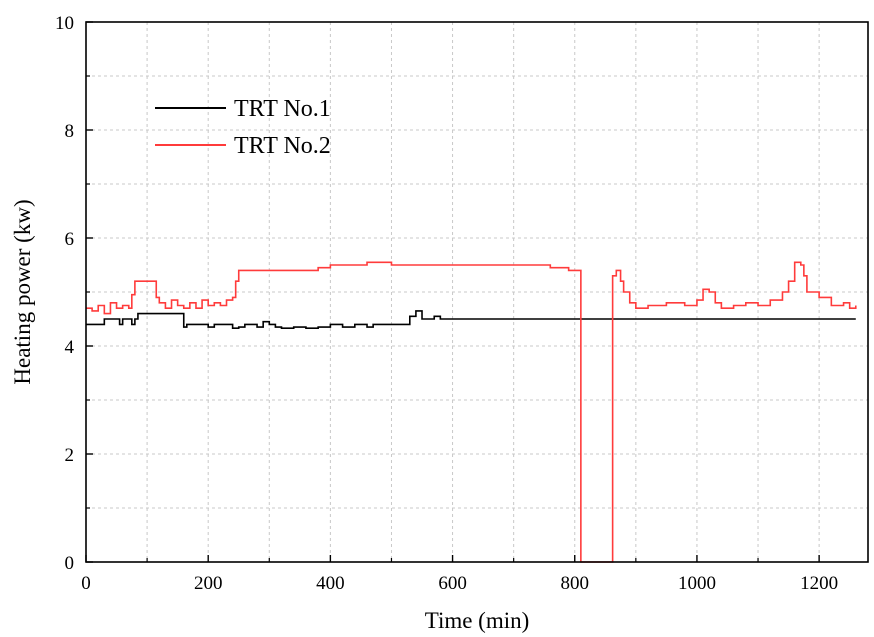  I want to click on series-line-trt-no1, so click(471, 319).